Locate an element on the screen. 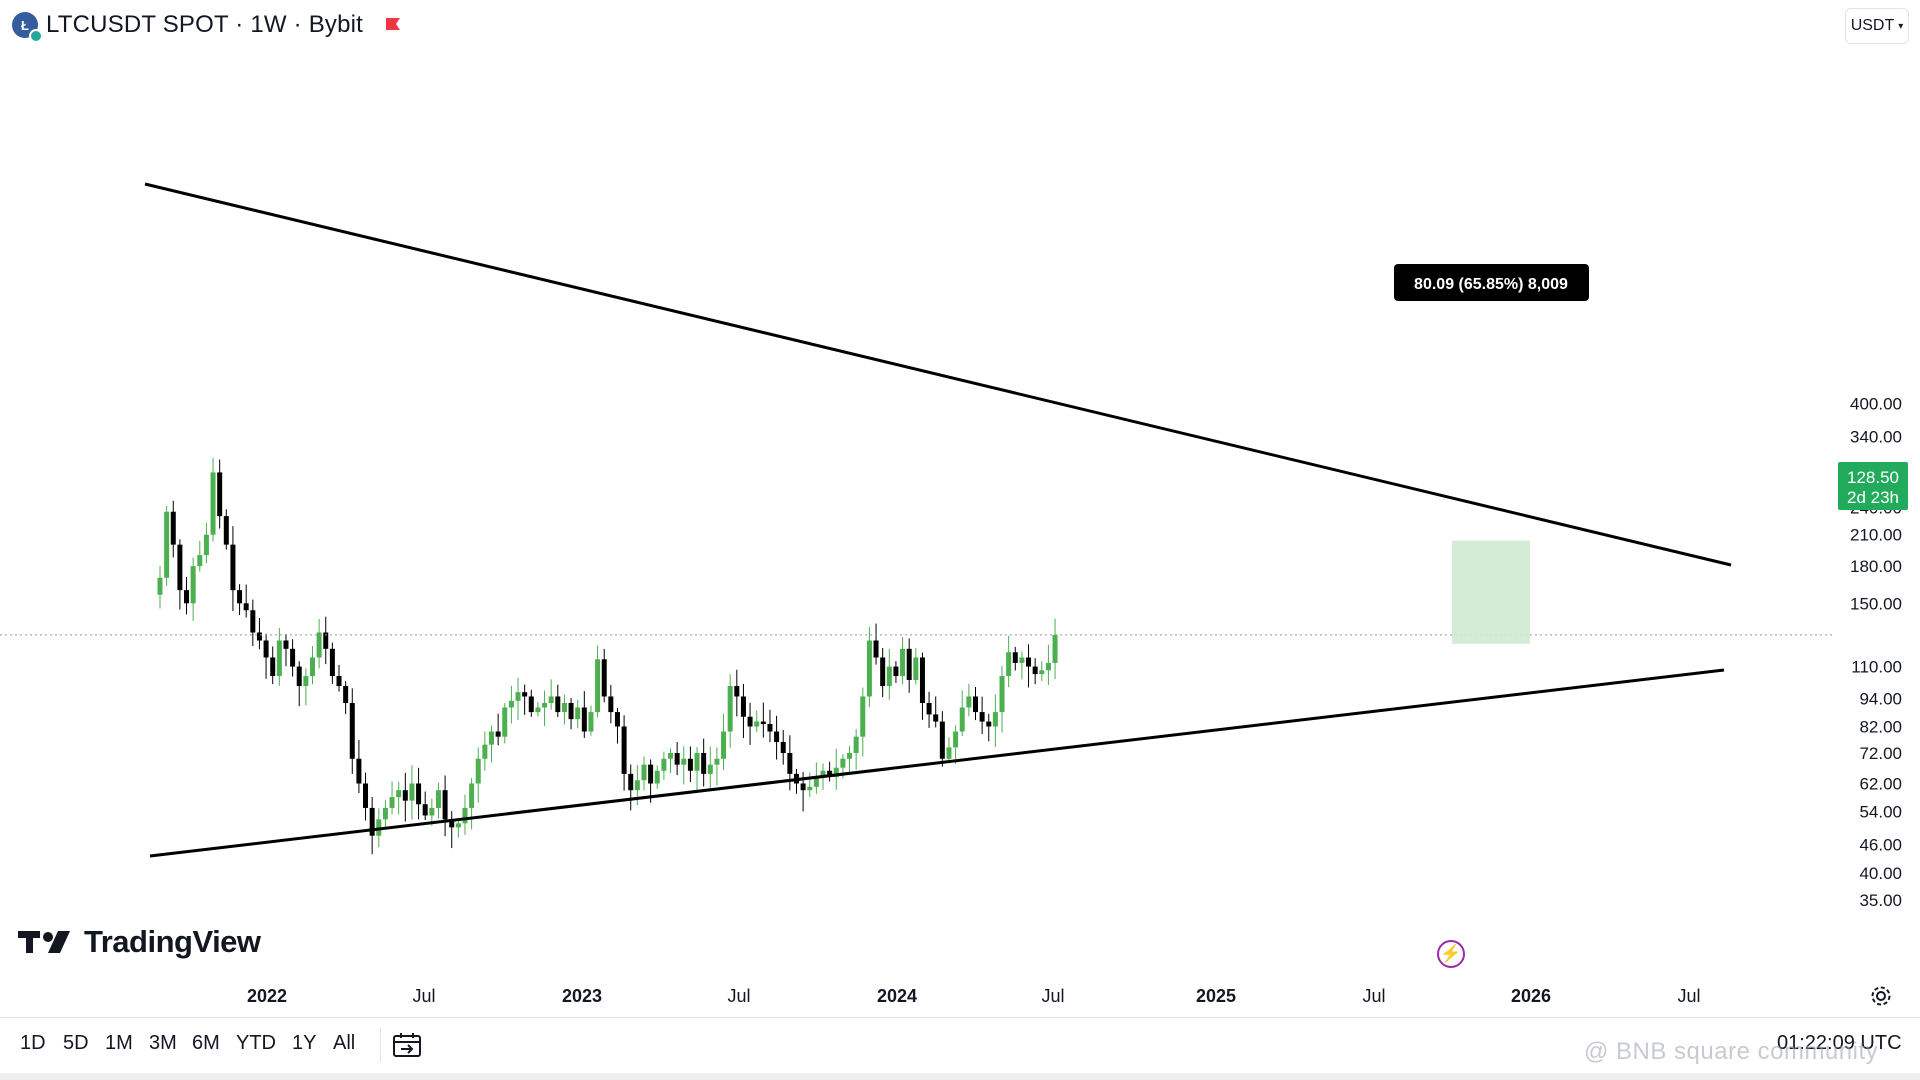 The height and width of the screenshot is (1080, 1920). price-tick-label: 150.00 is located at coordinates (1876, 603).